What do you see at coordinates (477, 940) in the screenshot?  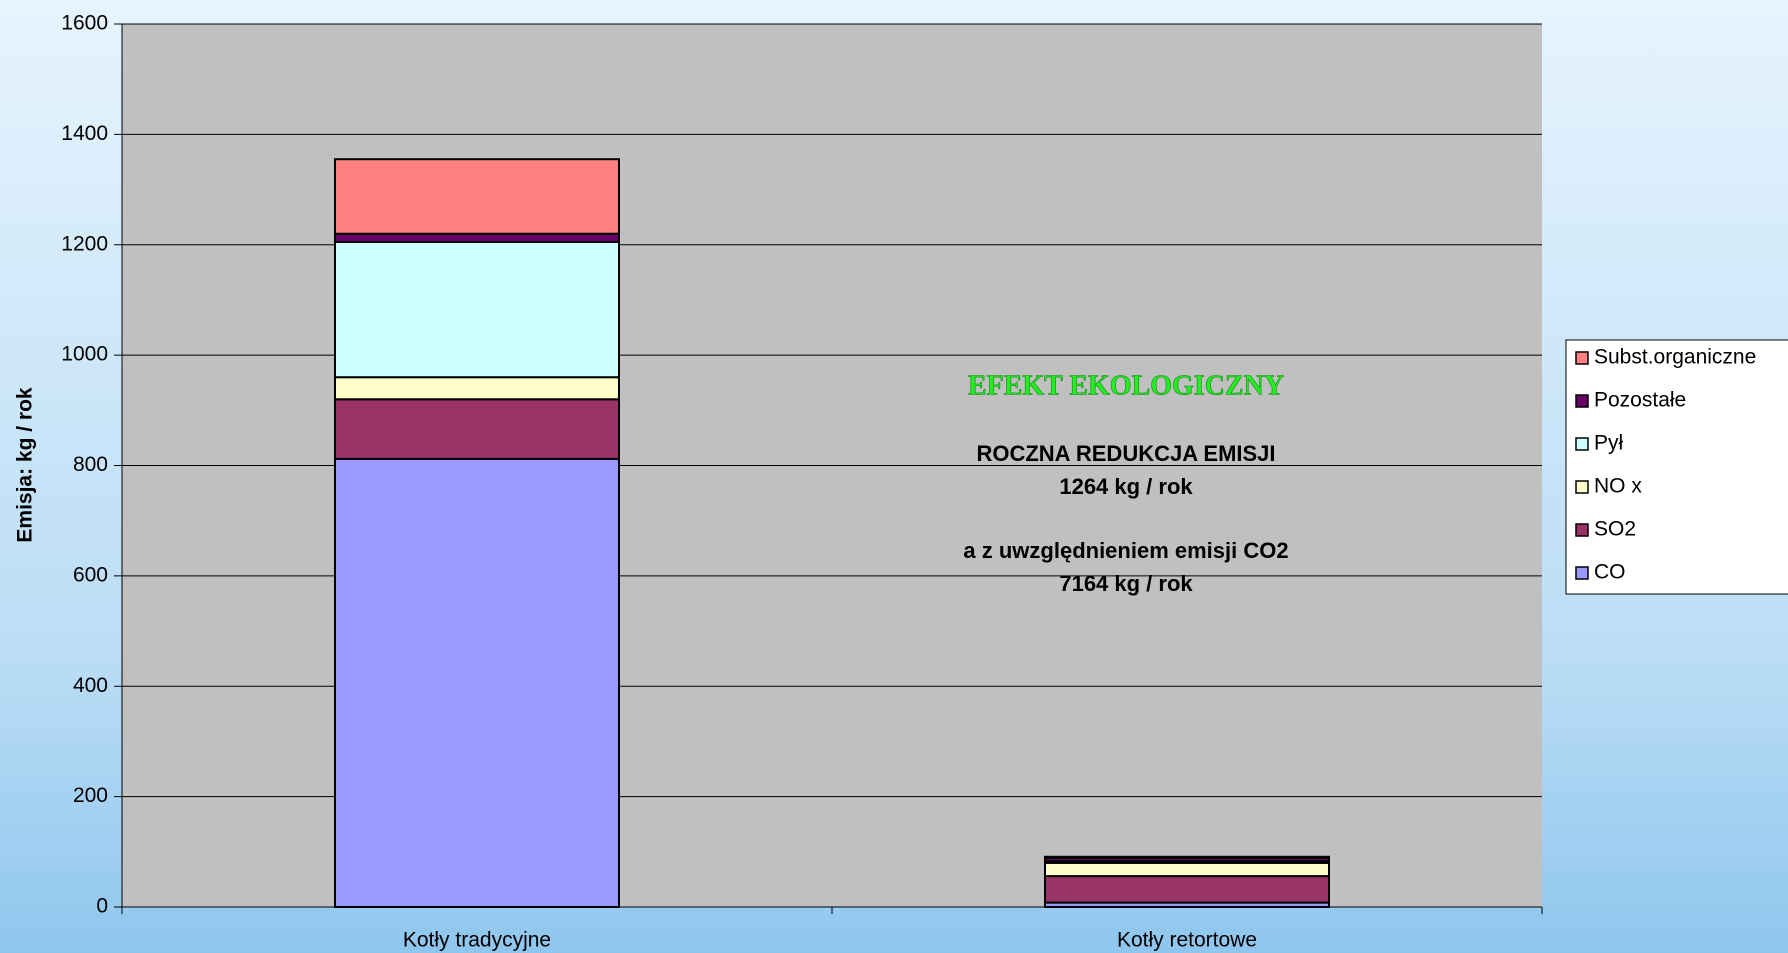 I see `x-tick-label: Kotły tradycyjne` at bounding box center [477, 940].